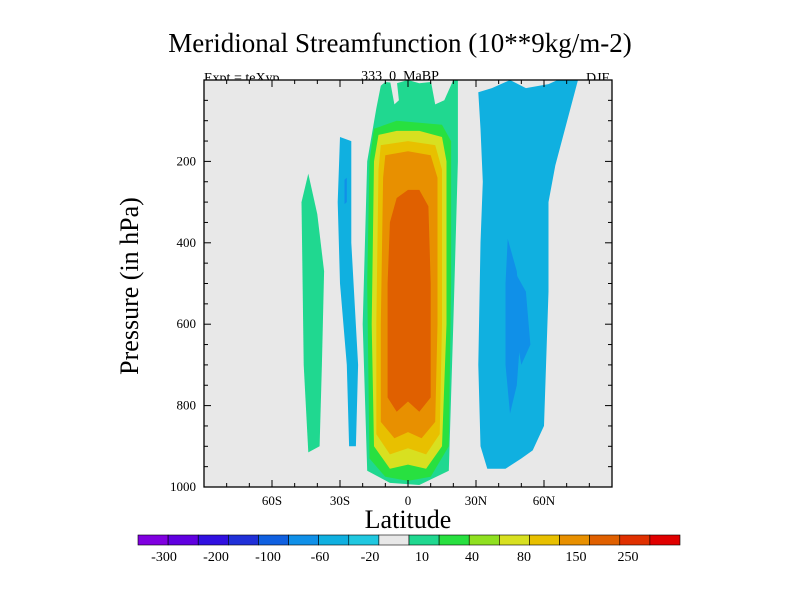 The image size is (800, 600). Describe the element at coordinates (345, 191) in the screenshot. I see `contour-region-southern-cell-negative-core` at that location.